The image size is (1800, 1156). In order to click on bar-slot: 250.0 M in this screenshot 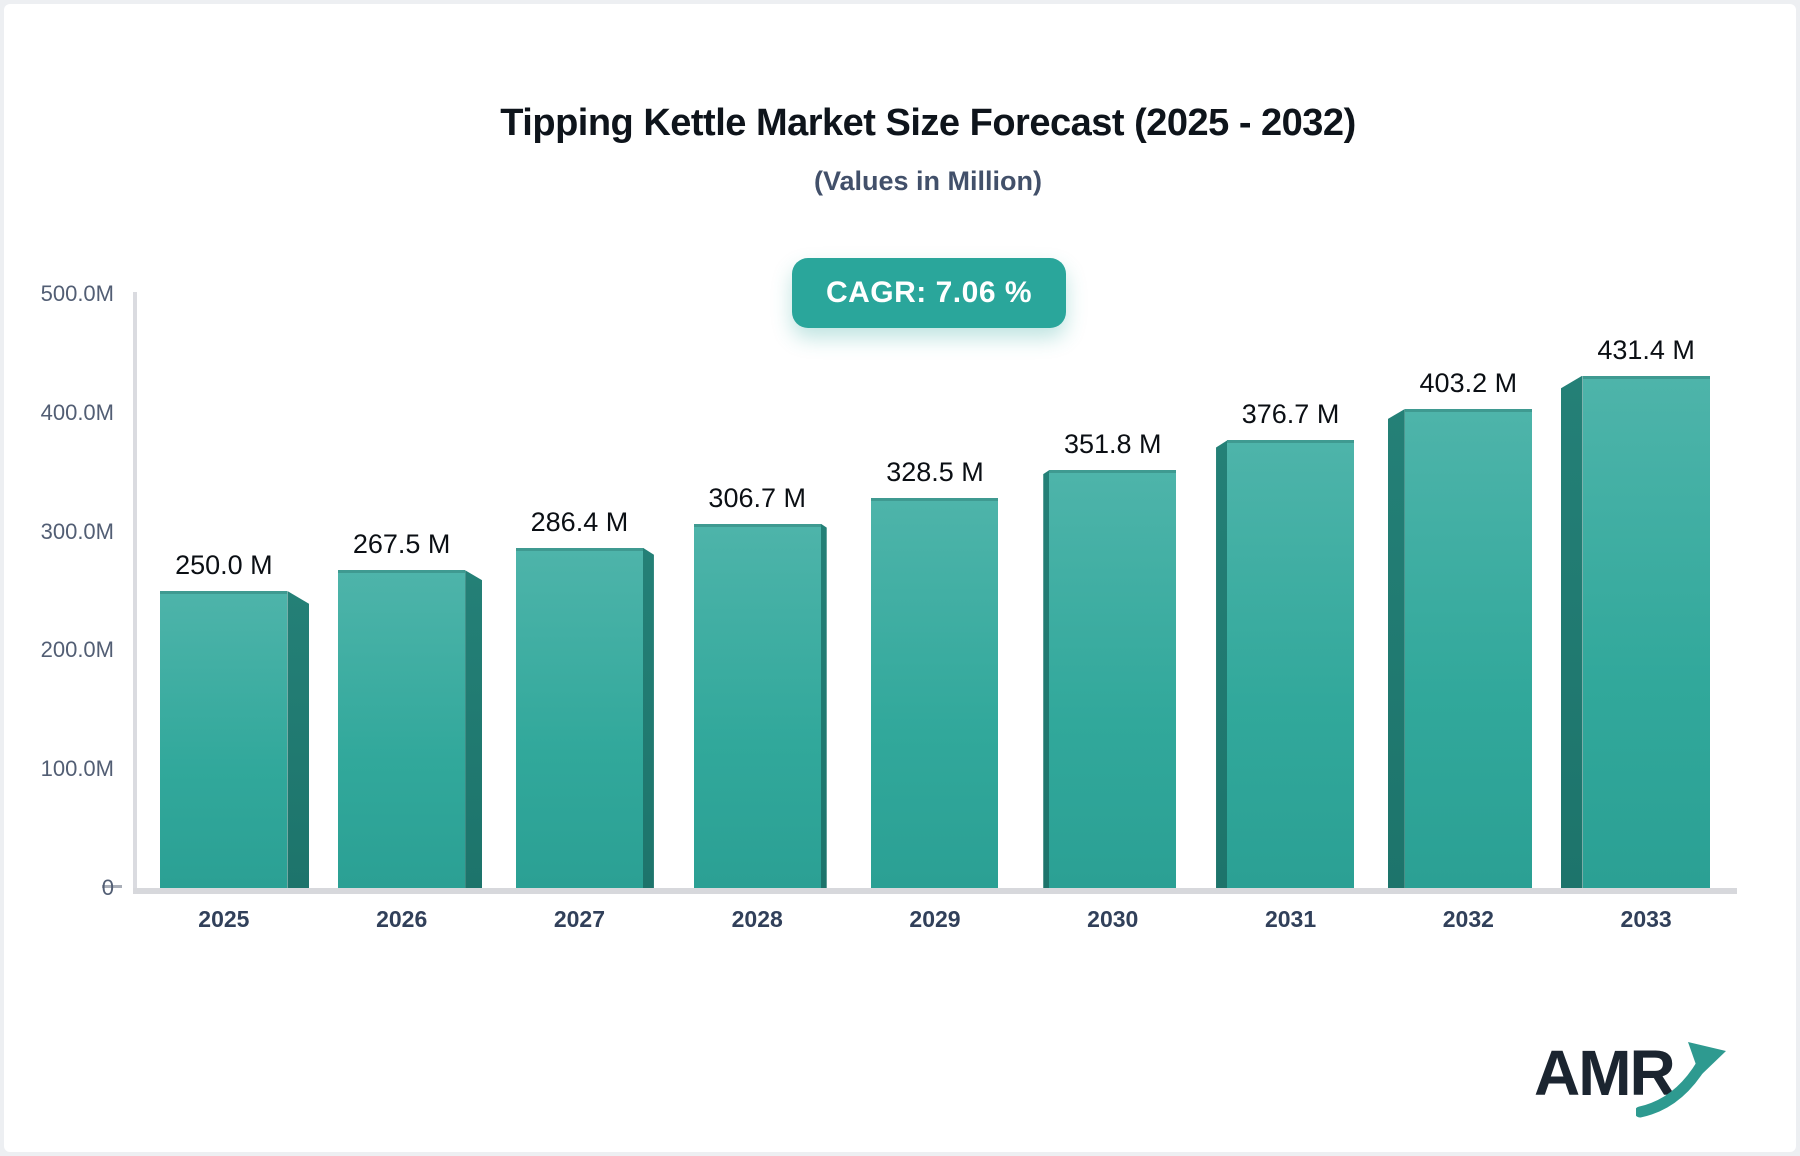, I will do `click(224, 591)`.